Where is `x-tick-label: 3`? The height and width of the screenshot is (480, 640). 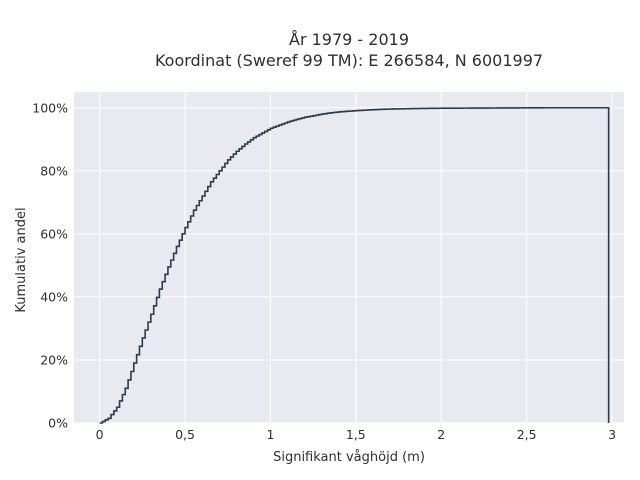
x-tick-label: 3 is located at coordinates (612, 434).